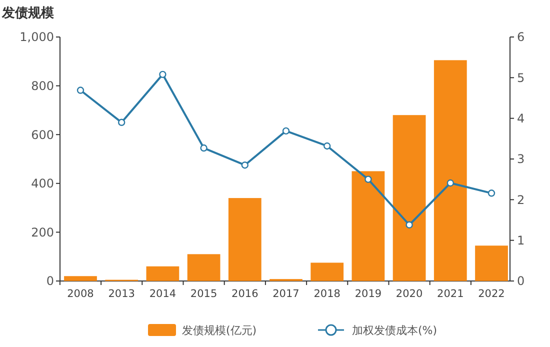 The image size is (550, 347). Describe the element at coordinates (37, 37) in the screenshot. I see `y-tick-label: 1,000` at that location.